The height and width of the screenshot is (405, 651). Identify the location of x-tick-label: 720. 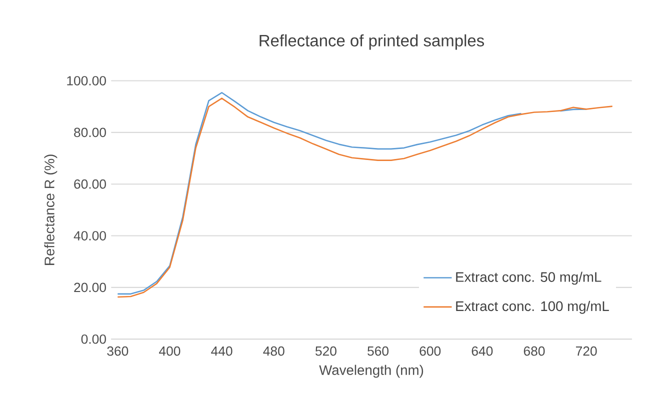
(586, 351).